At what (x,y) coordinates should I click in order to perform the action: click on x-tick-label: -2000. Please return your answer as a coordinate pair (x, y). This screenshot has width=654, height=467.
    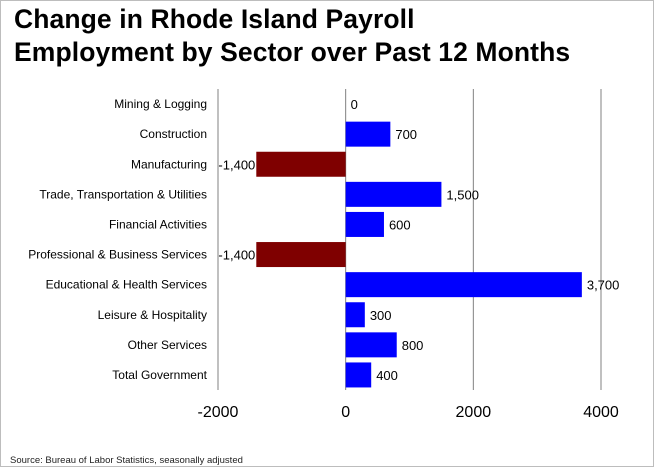
    Looking at the image, I should click on (218, 412).